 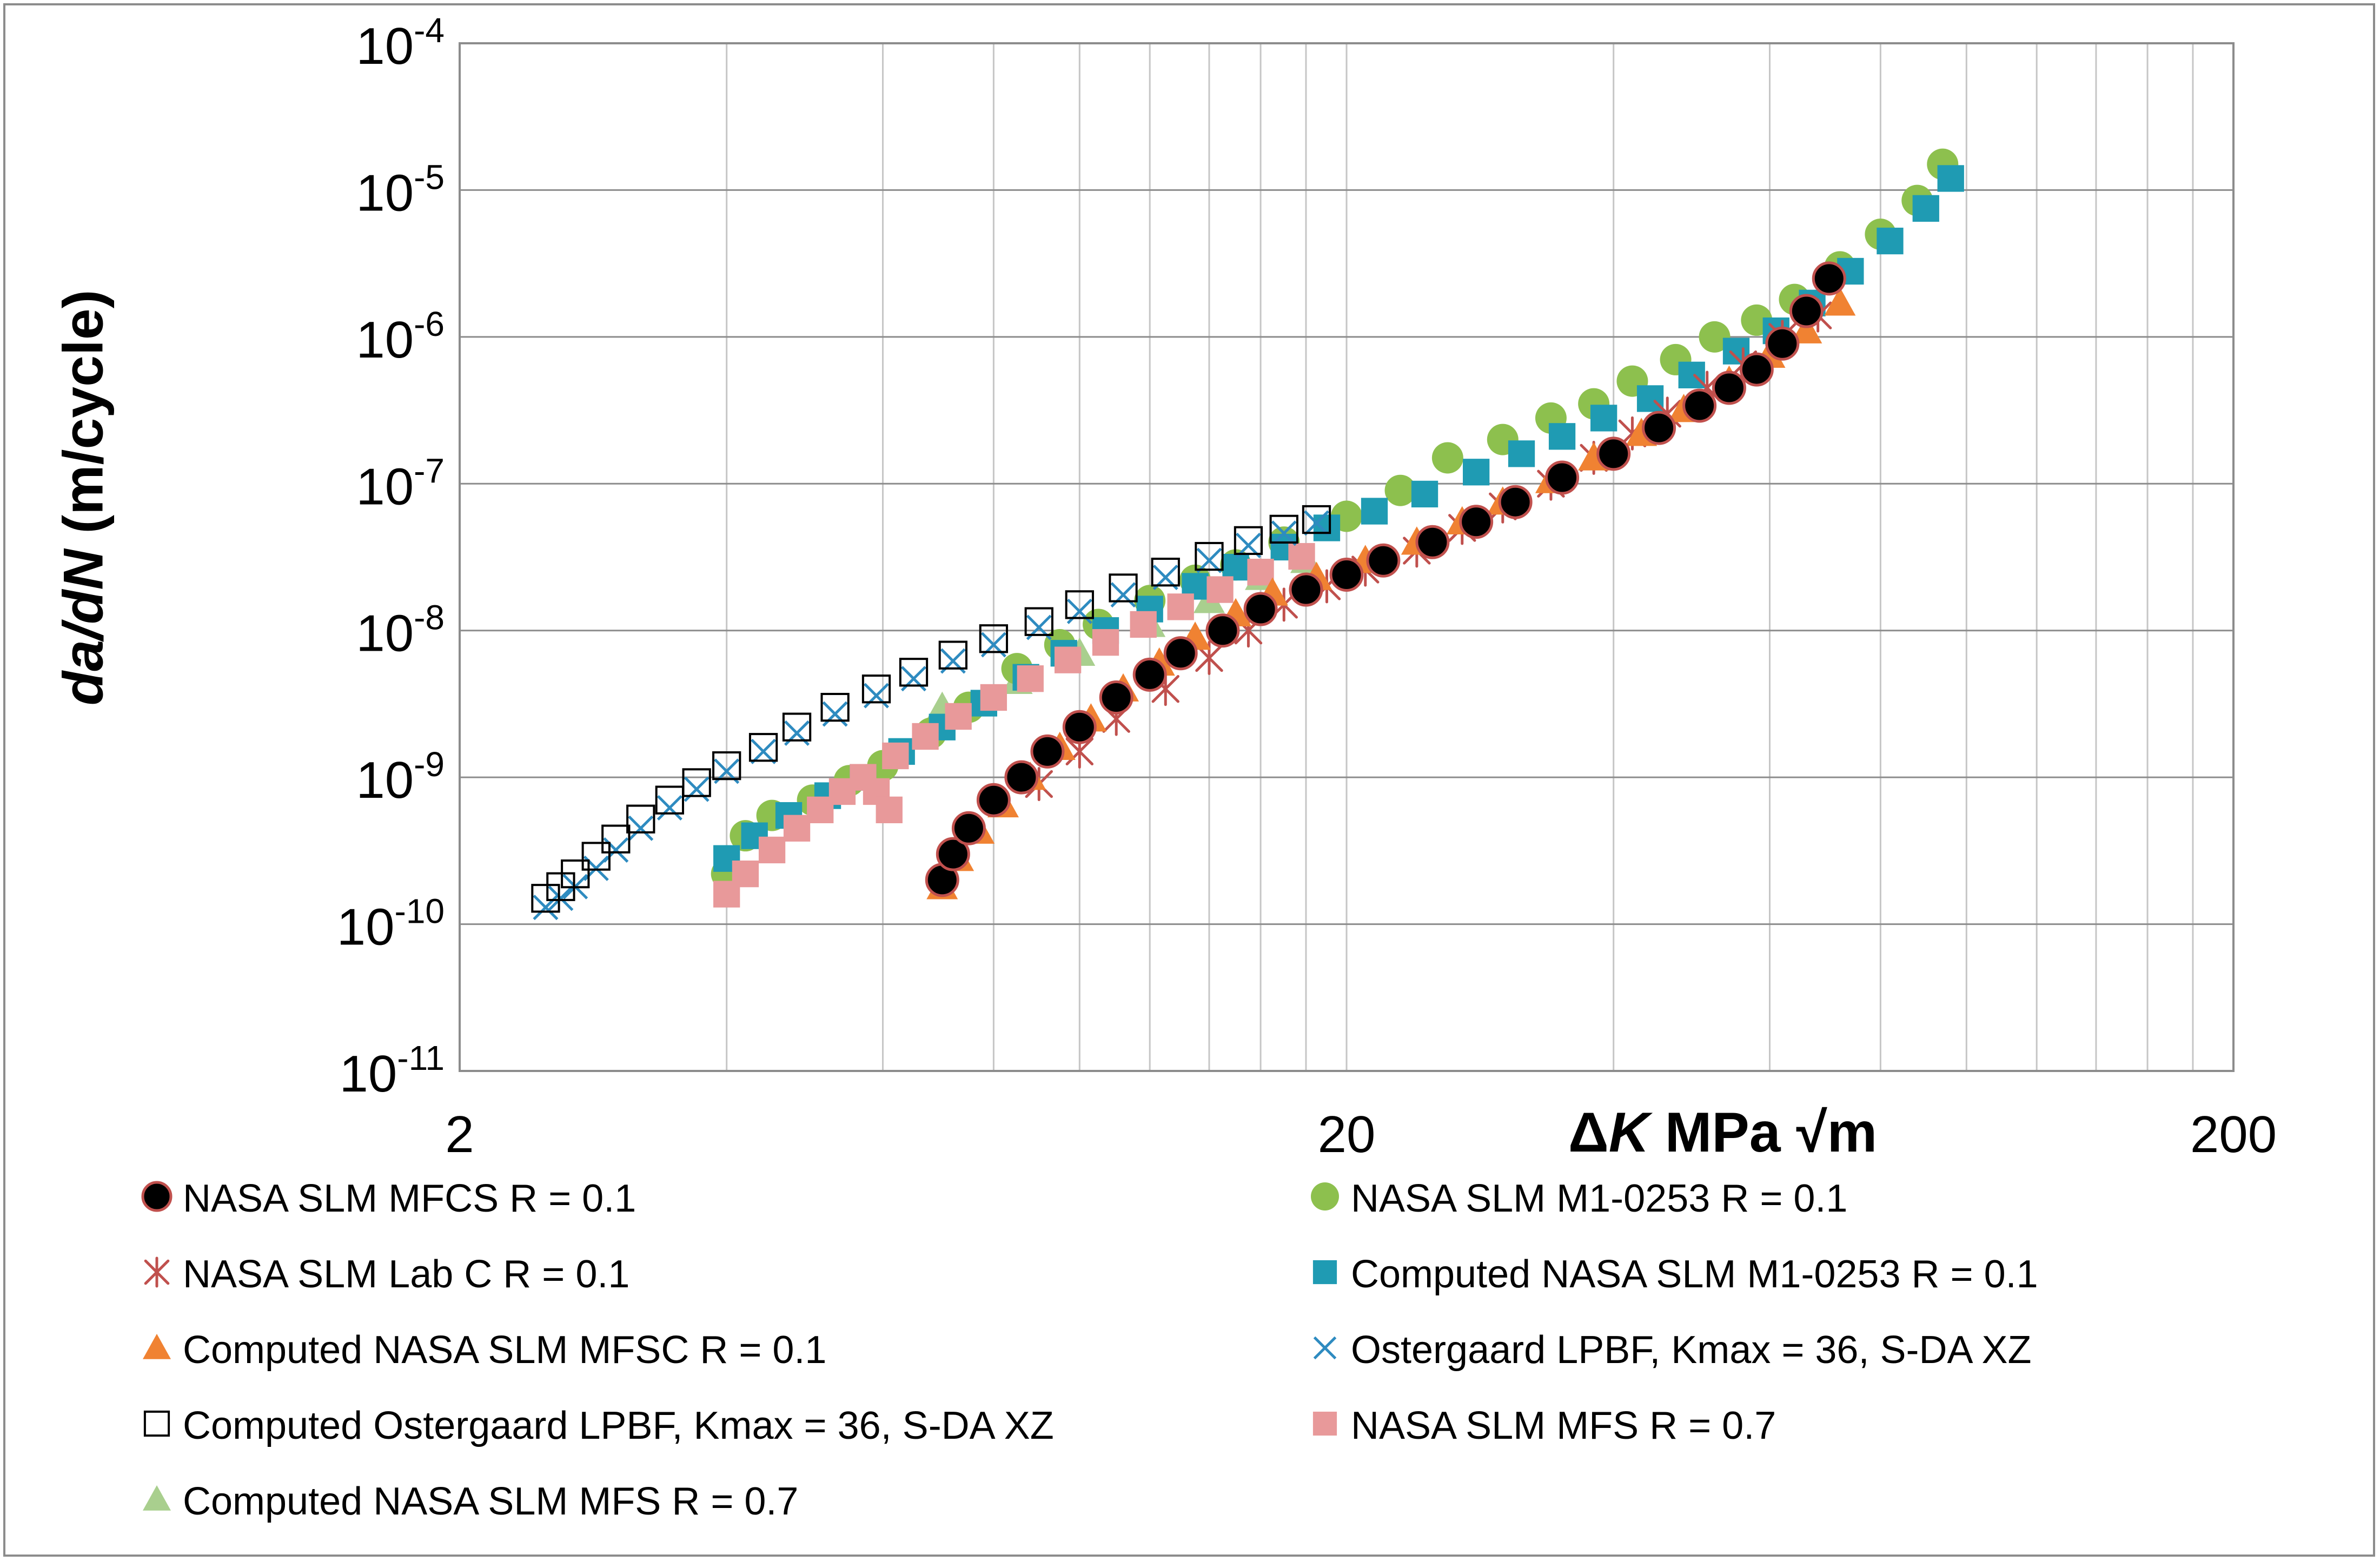 I want to click on y-axis-label-wrap: da/dN (m/cycle), so click(x=84, y=497).